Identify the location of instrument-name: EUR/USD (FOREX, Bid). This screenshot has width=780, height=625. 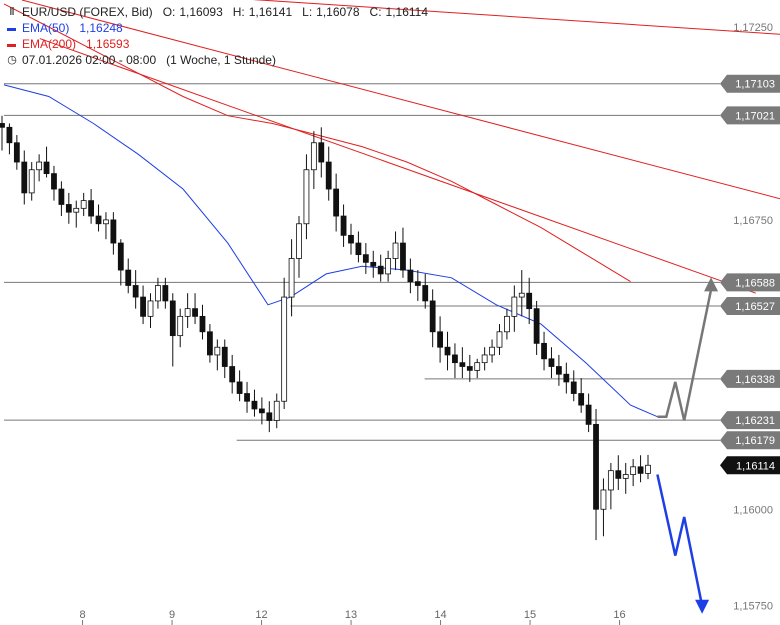
(87, 12).